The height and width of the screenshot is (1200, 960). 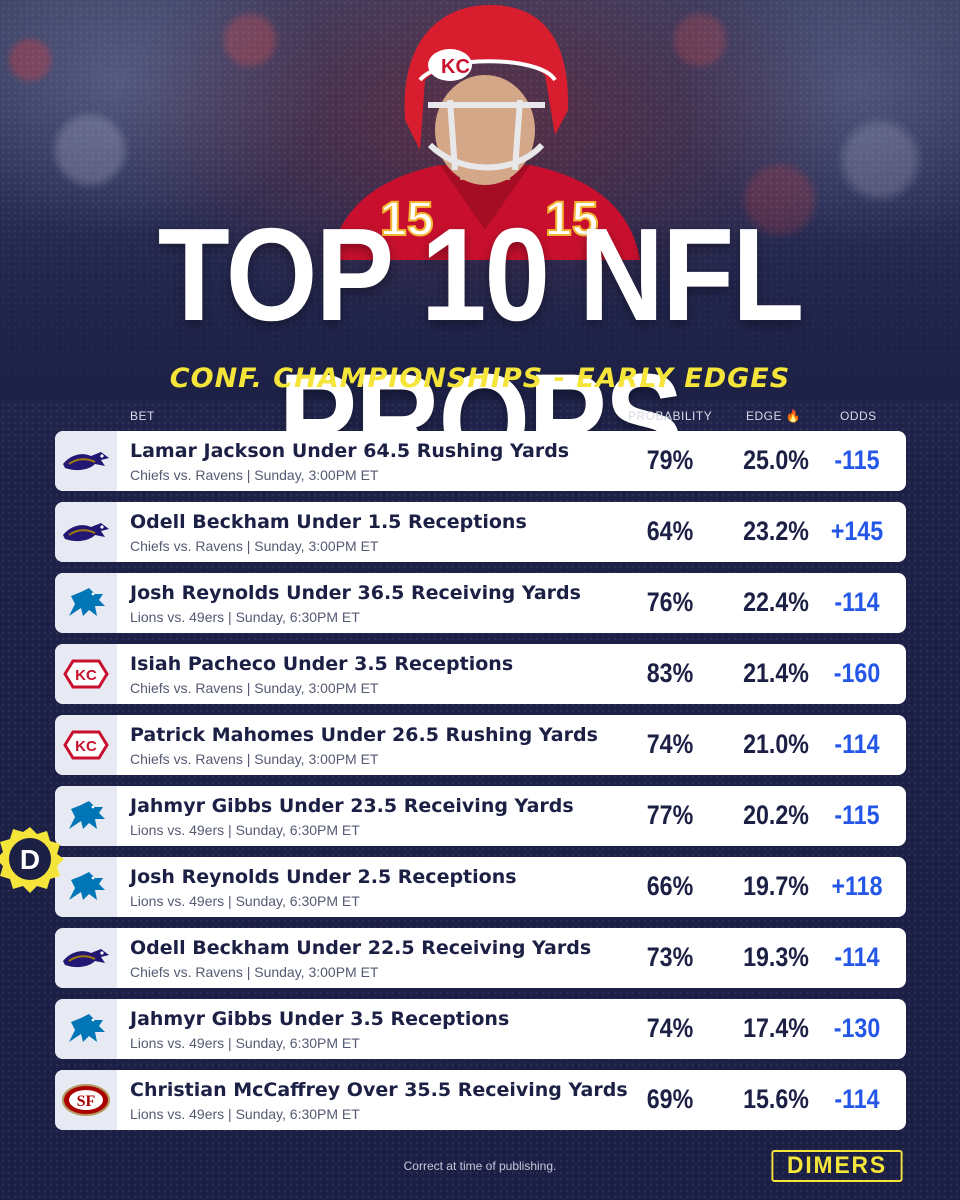 I want to click on prop-edge: 19.3%, so click(x=776, y=957).